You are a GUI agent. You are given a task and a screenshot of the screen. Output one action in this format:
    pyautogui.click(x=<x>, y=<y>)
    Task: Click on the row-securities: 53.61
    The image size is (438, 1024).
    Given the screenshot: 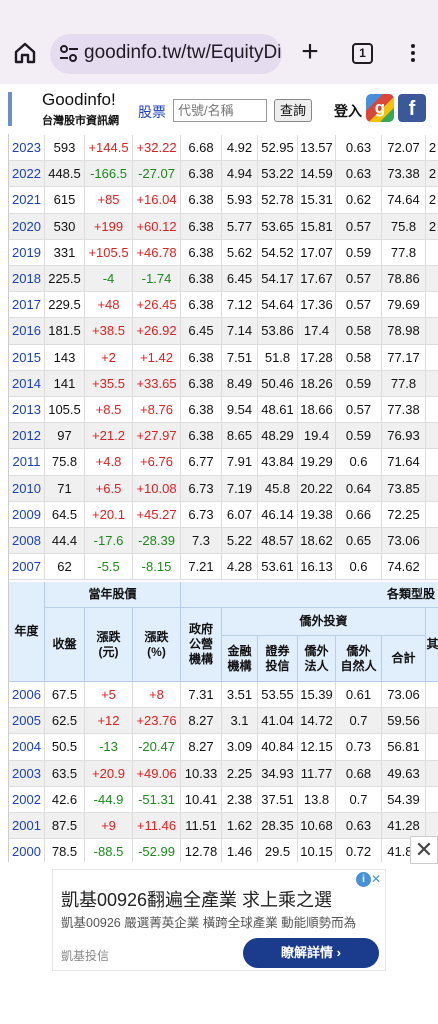 What is the action you would take?
    pyautogui.click(x=278, y=567)
    